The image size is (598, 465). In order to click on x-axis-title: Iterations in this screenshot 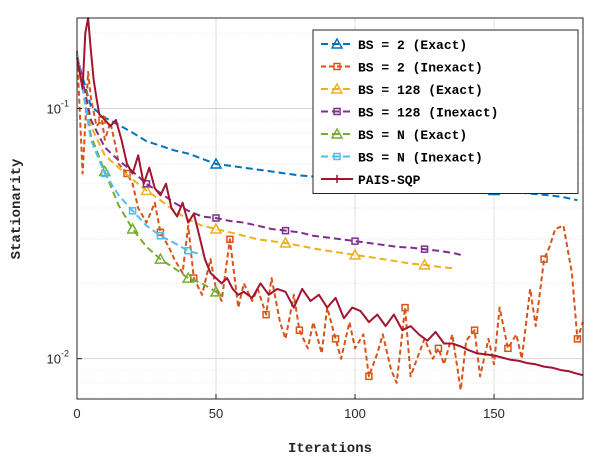, I will do `click(330, 449)`.